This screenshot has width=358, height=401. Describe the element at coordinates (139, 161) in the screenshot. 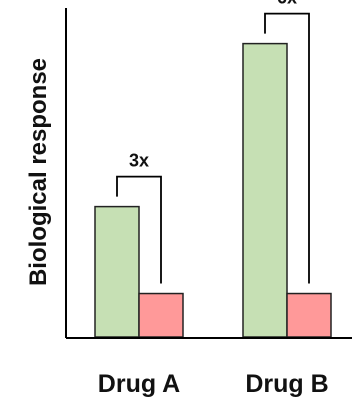

I see `annotation-label-drug-a: 3x` at that location.